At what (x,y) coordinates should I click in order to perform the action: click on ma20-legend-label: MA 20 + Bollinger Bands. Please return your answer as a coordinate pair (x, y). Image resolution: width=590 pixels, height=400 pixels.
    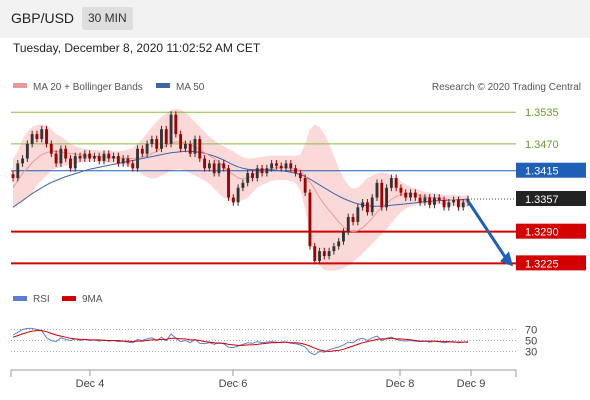
    Looking at the image, I should click on (88, 87).